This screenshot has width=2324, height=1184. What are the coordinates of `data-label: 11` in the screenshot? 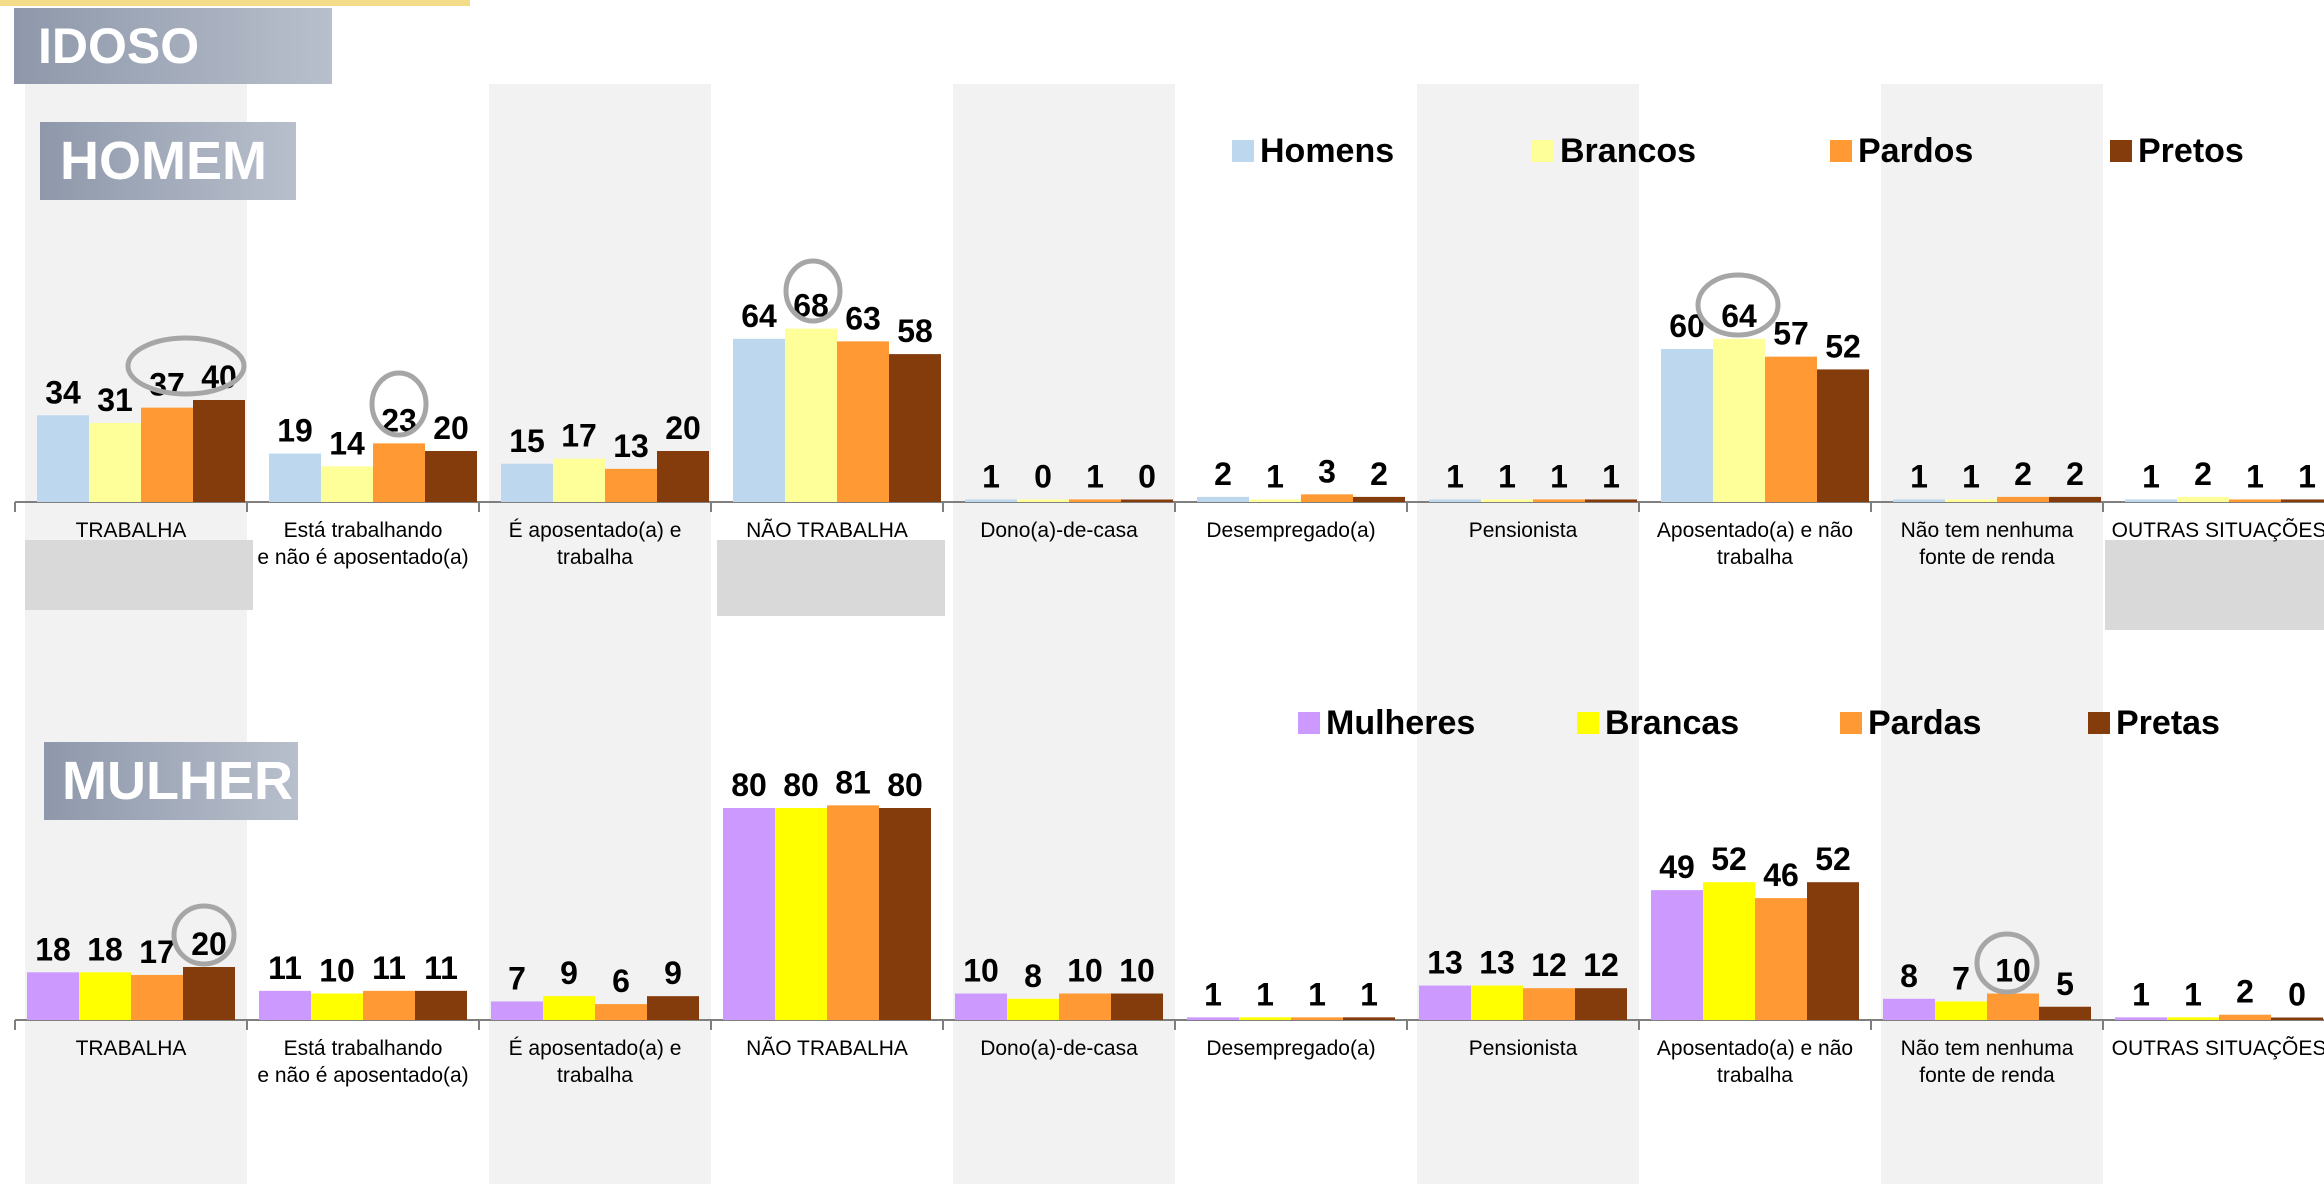 It's located at (441, 968).